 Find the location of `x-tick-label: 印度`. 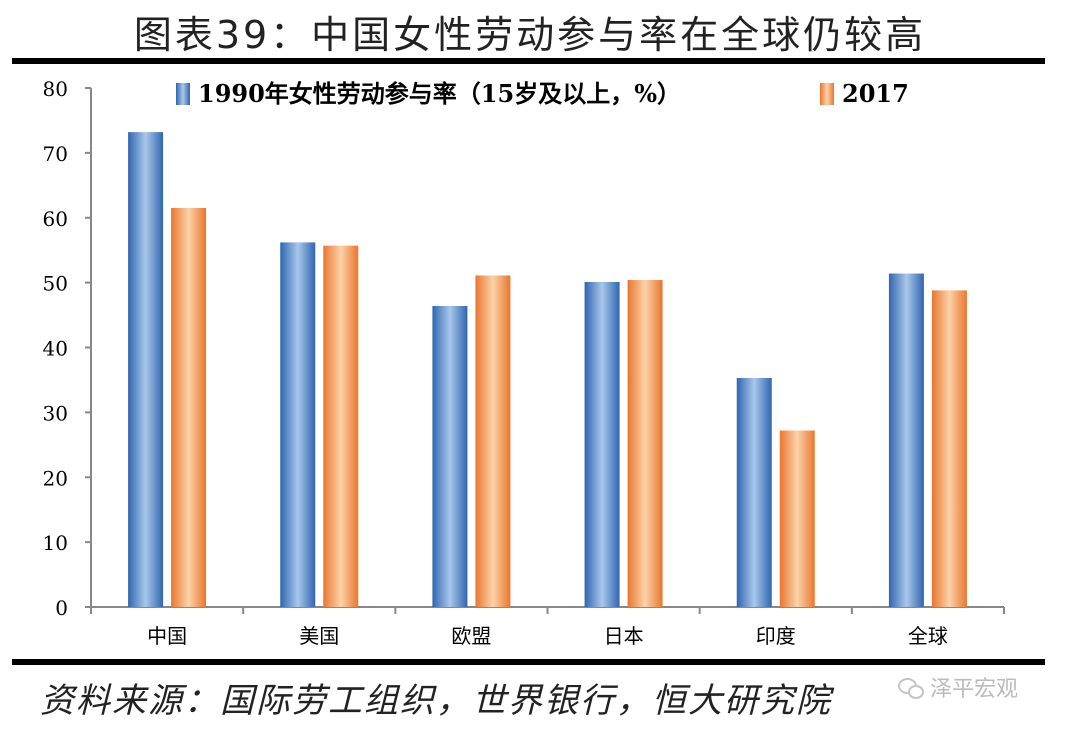

x-tick-label: 印度 is located at coordinates (776, 636).